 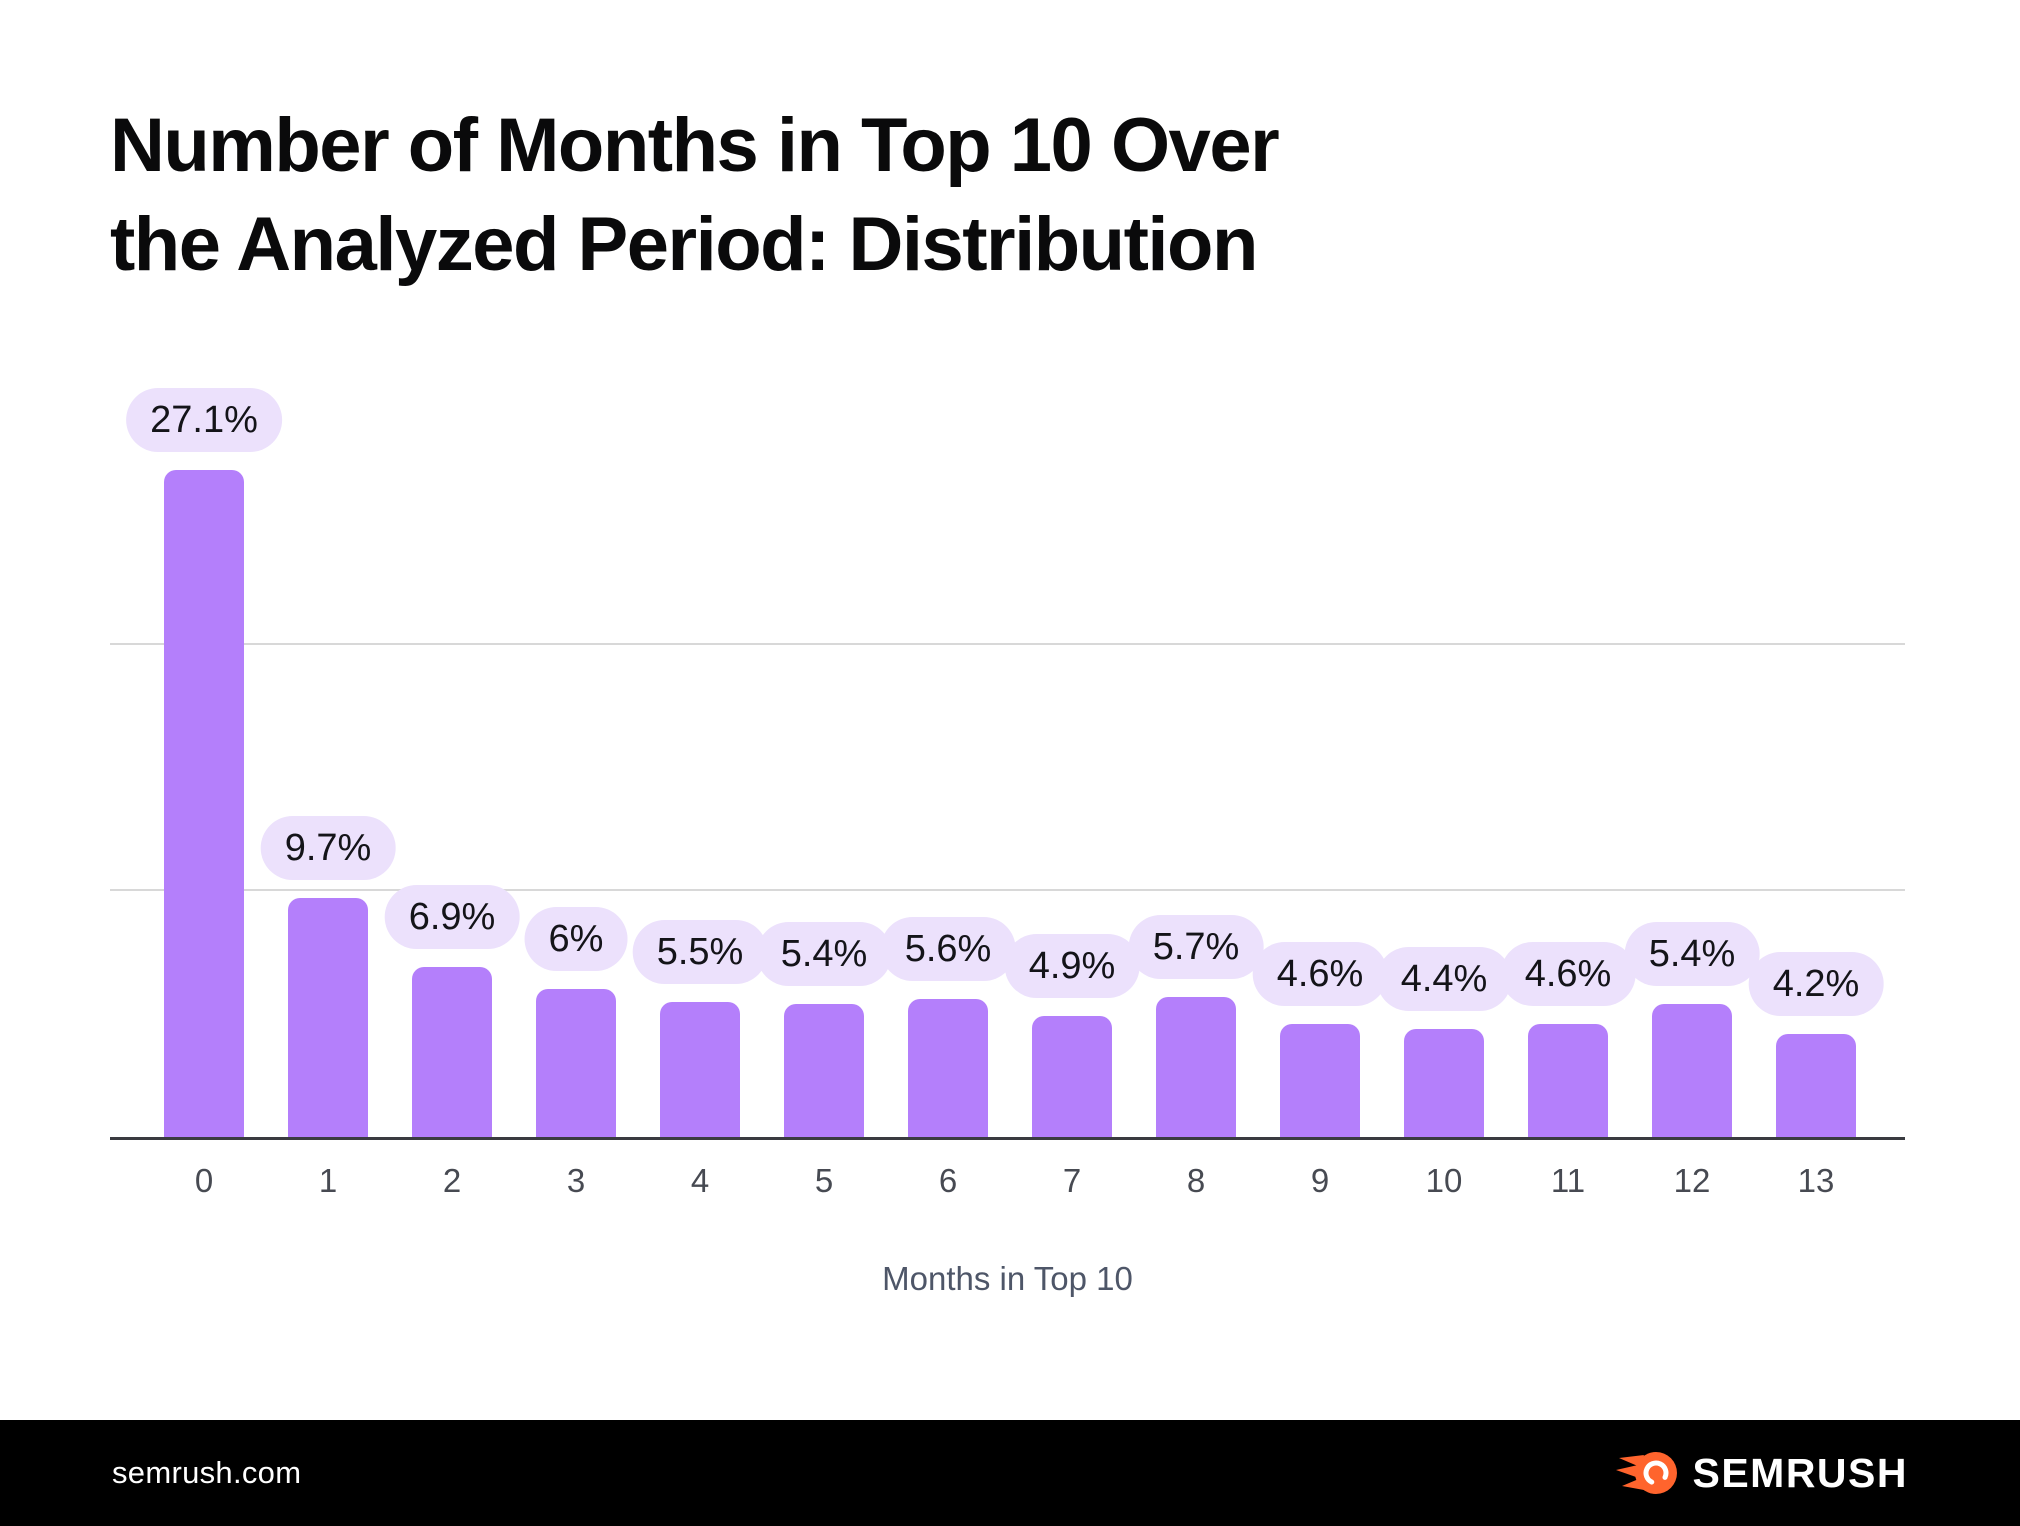 What do you see at coordinates (1010, 1473) in the screenshot?
I see `footer: semrush.com SEMRUSH` at bounding box center [1010, 1473].